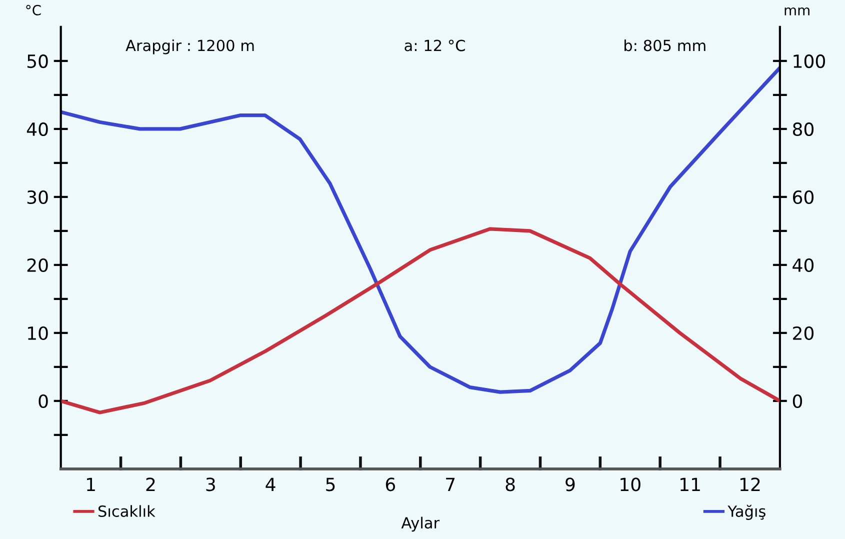  I want to click on x-tick-label: 11, so click(690, 484).